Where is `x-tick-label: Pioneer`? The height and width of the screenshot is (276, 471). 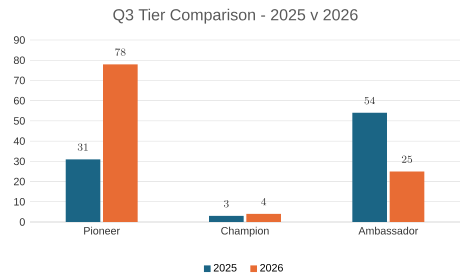 x-tick-label: Pioneer is located at coordinates (102, 230).